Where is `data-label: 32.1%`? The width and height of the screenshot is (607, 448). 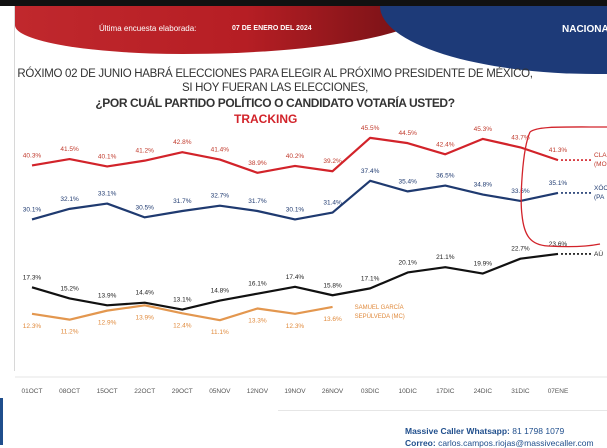
data-label: 32.1% is located at coordinates (69, 199).